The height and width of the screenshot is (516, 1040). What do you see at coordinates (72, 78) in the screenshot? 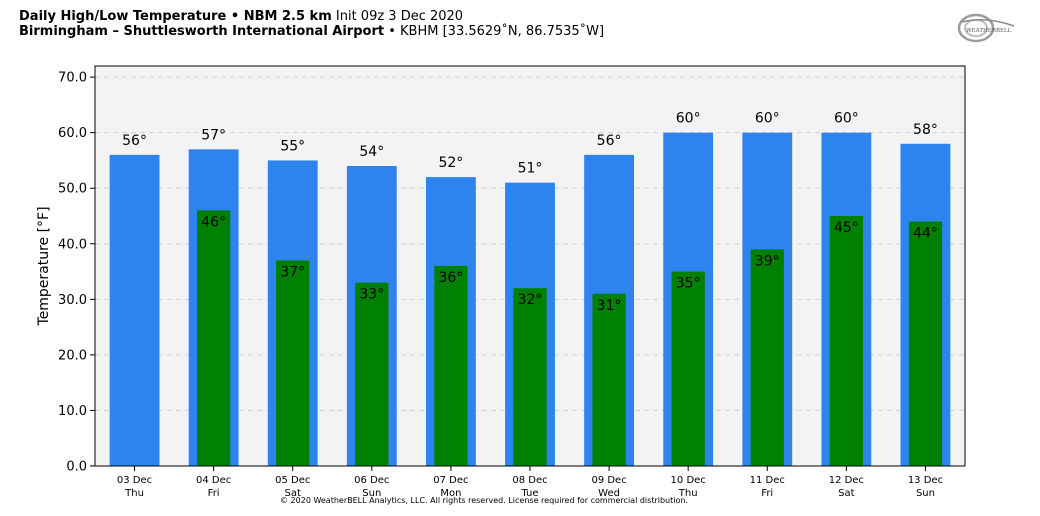
I see `y-tick-label: 70.0` at bounding box center [72, 78].